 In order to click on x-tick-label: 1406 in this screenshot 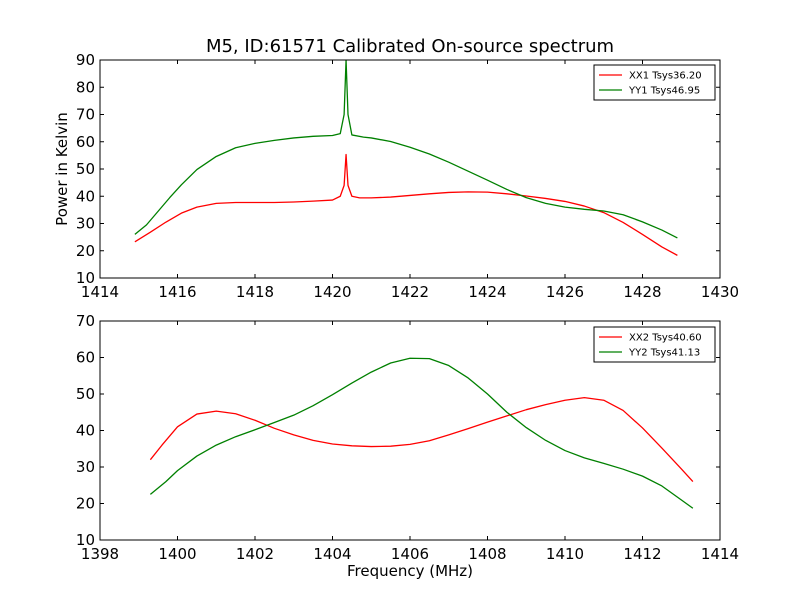, I will do `click(410, 554)`.